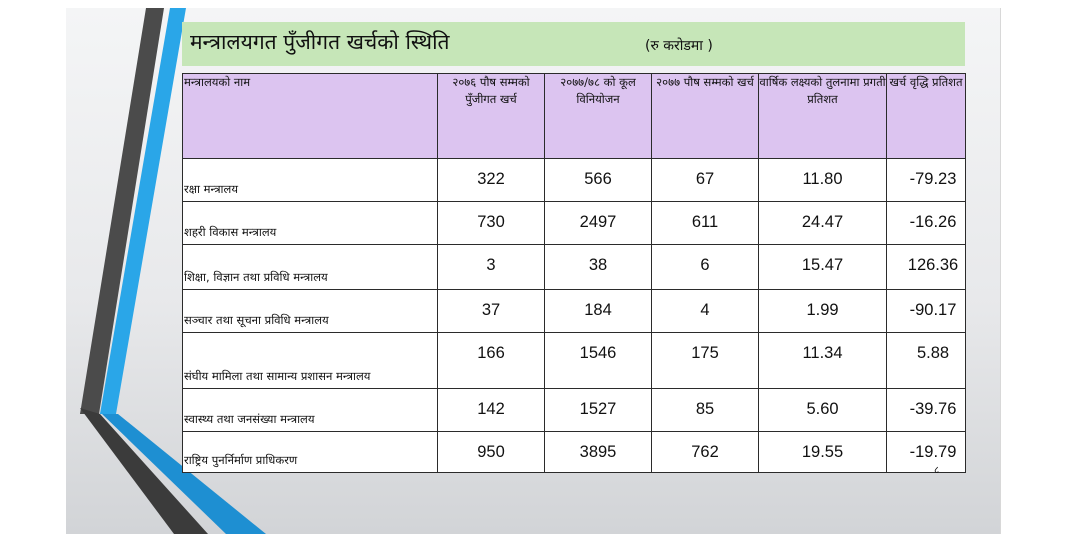 The height and width of the screenshot is (549, 1079). I want to click on expense-2077: 67, so click(705, 180).